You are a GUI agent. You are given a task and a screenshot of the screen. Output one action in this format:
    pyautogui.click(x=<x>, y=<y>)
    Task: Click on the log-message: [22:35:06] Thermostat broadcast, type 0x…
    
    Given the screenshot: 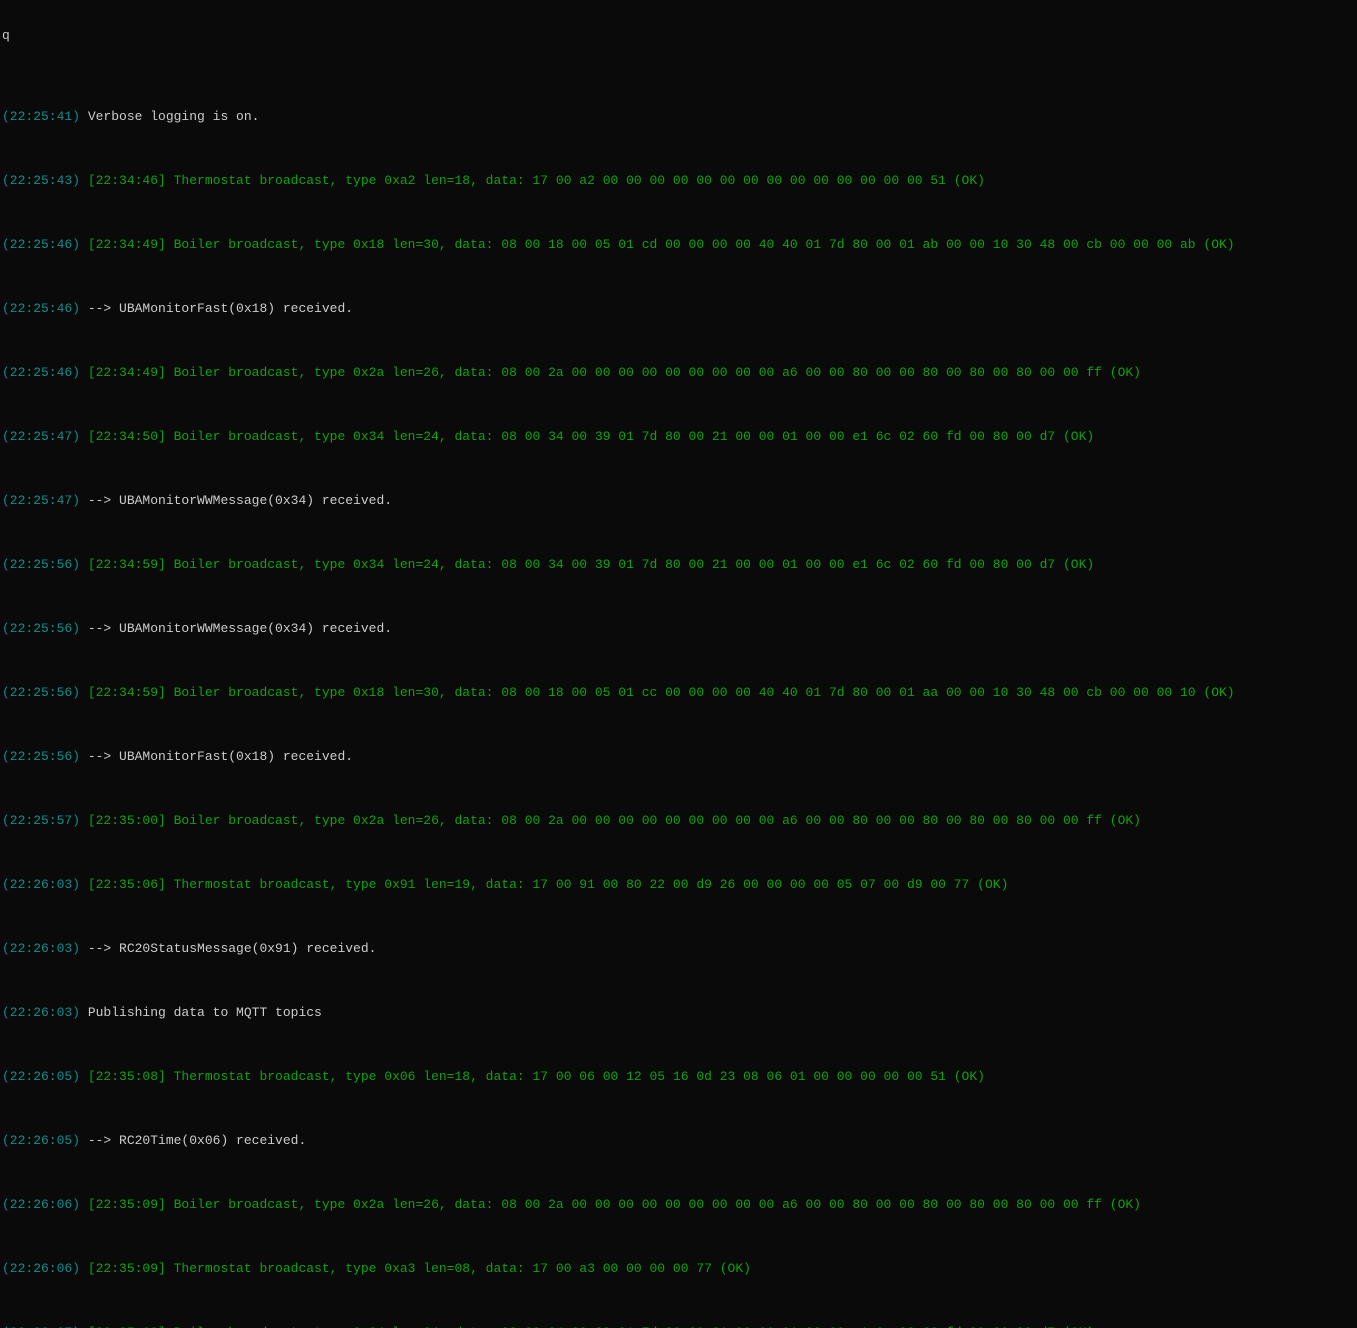 What is the action you would take?
    pyautogui.click(x=544, y=884)
    